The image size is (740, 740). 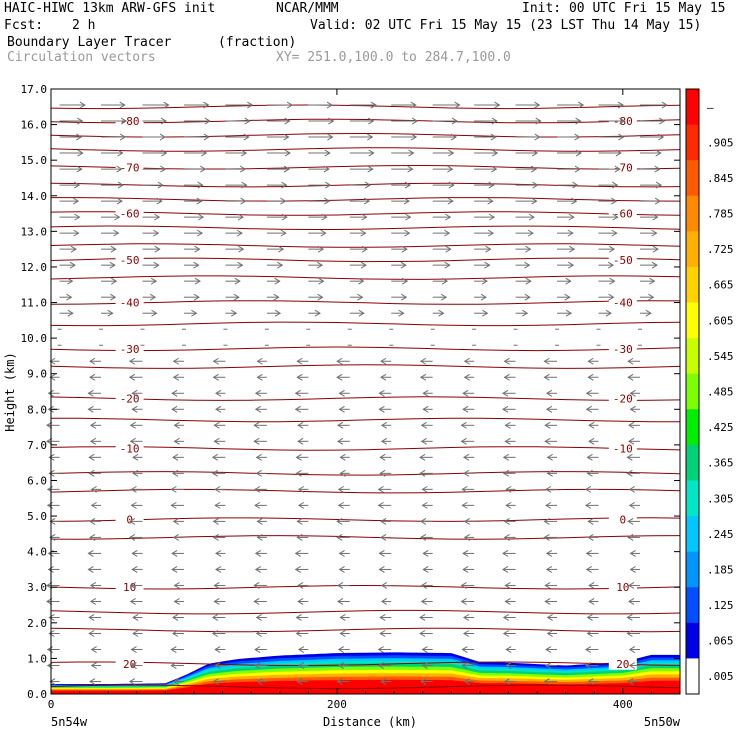 I want to click on contour-label: -40, so click(x=130, y=303).